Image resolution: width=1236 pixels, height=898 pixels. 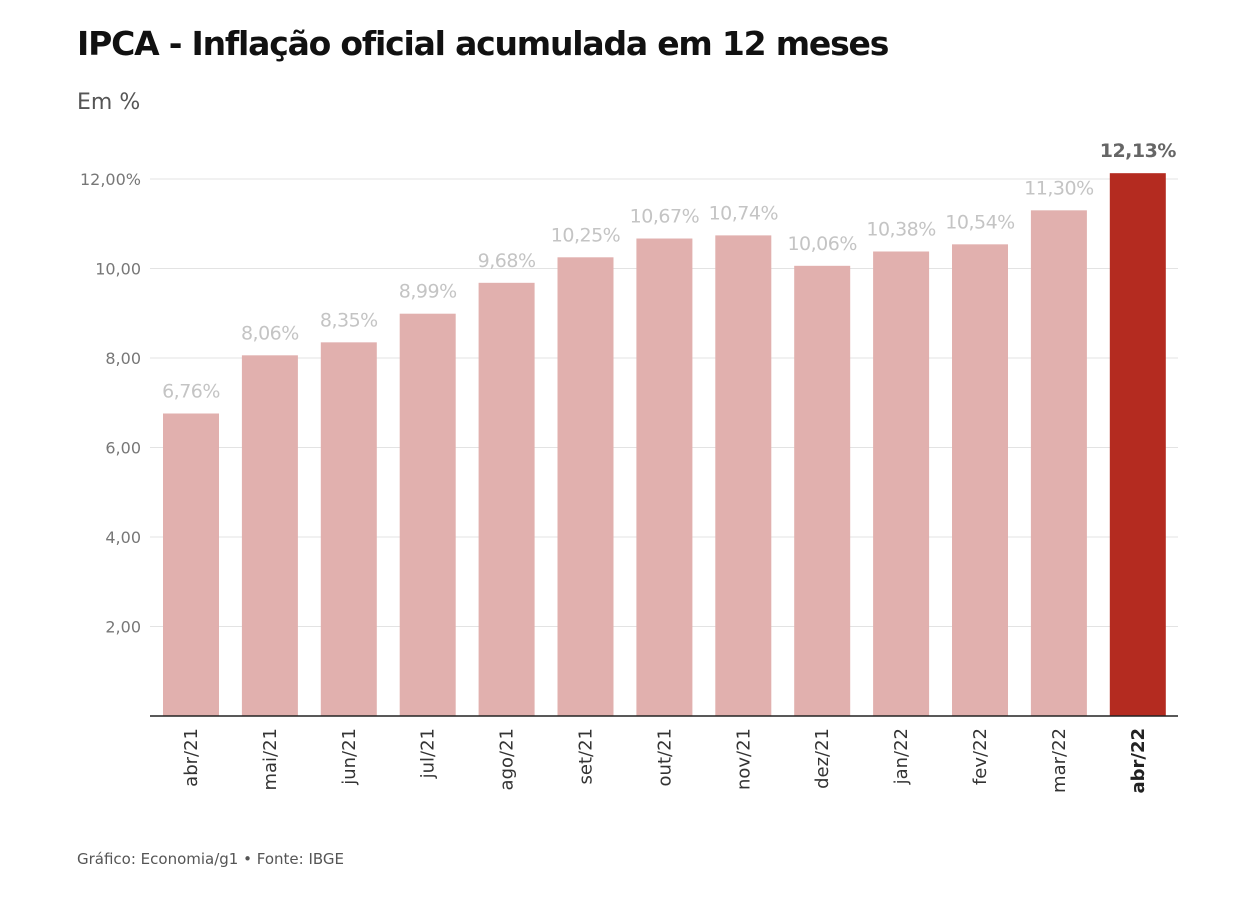 I want to click on y-tick-label: 8,00, so click(x=123, y=358).